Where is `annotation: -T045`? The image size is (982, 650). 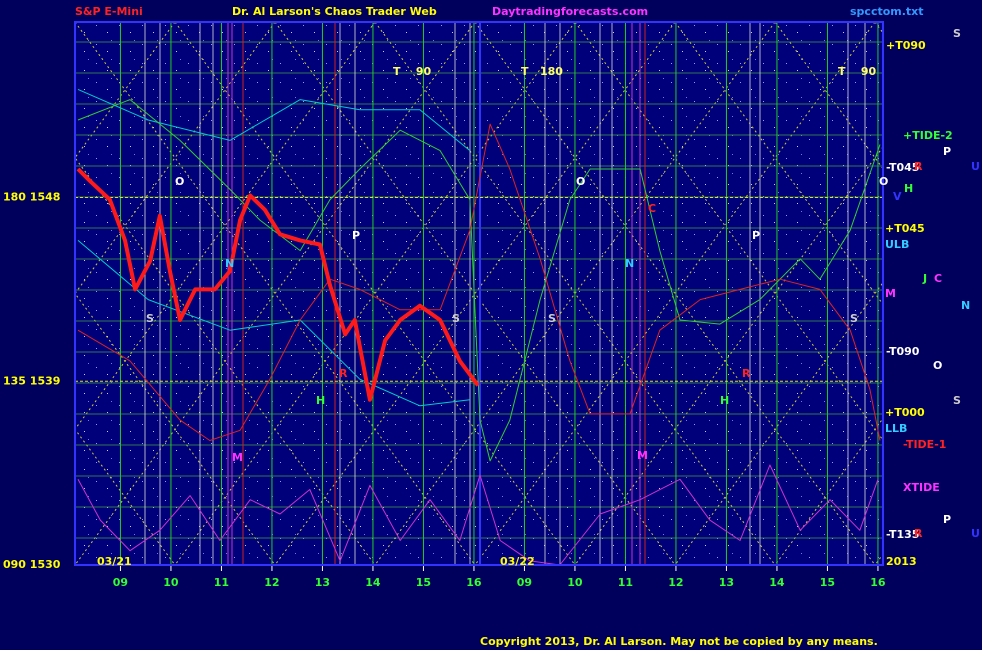
annotation: -T045 is located at coordinates (902, 167).